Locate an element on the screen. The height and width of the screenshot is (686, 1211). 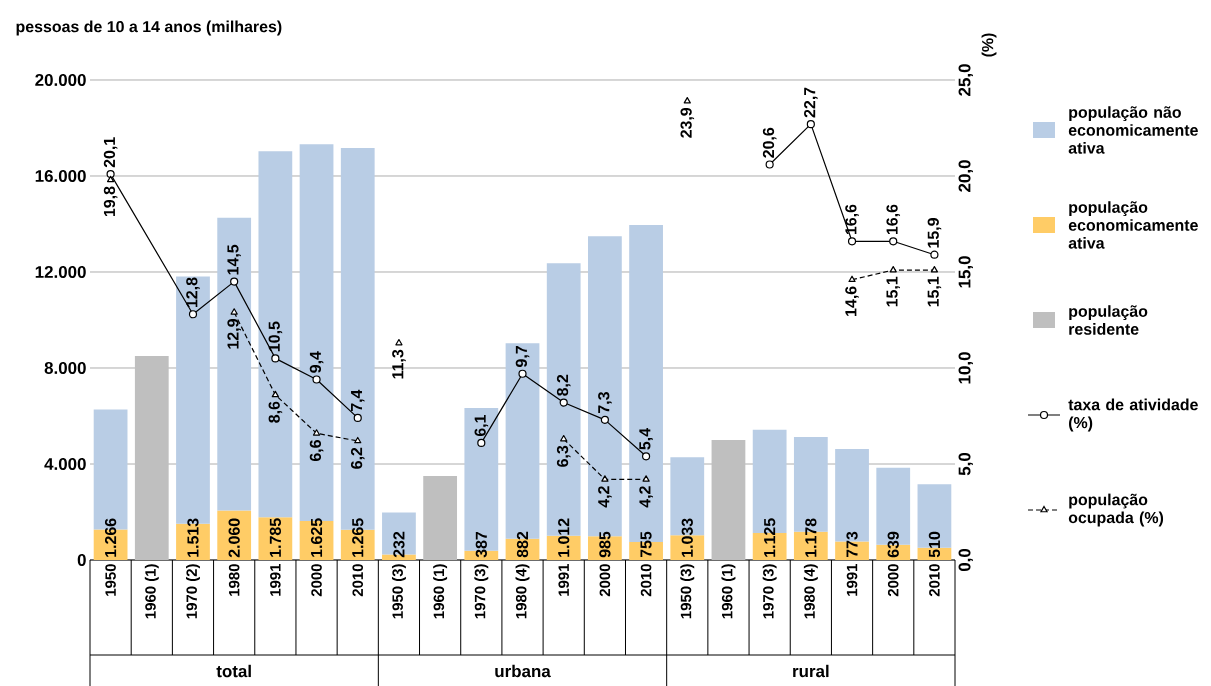
data-label: 6,3 is located at coordinates (563, 456).